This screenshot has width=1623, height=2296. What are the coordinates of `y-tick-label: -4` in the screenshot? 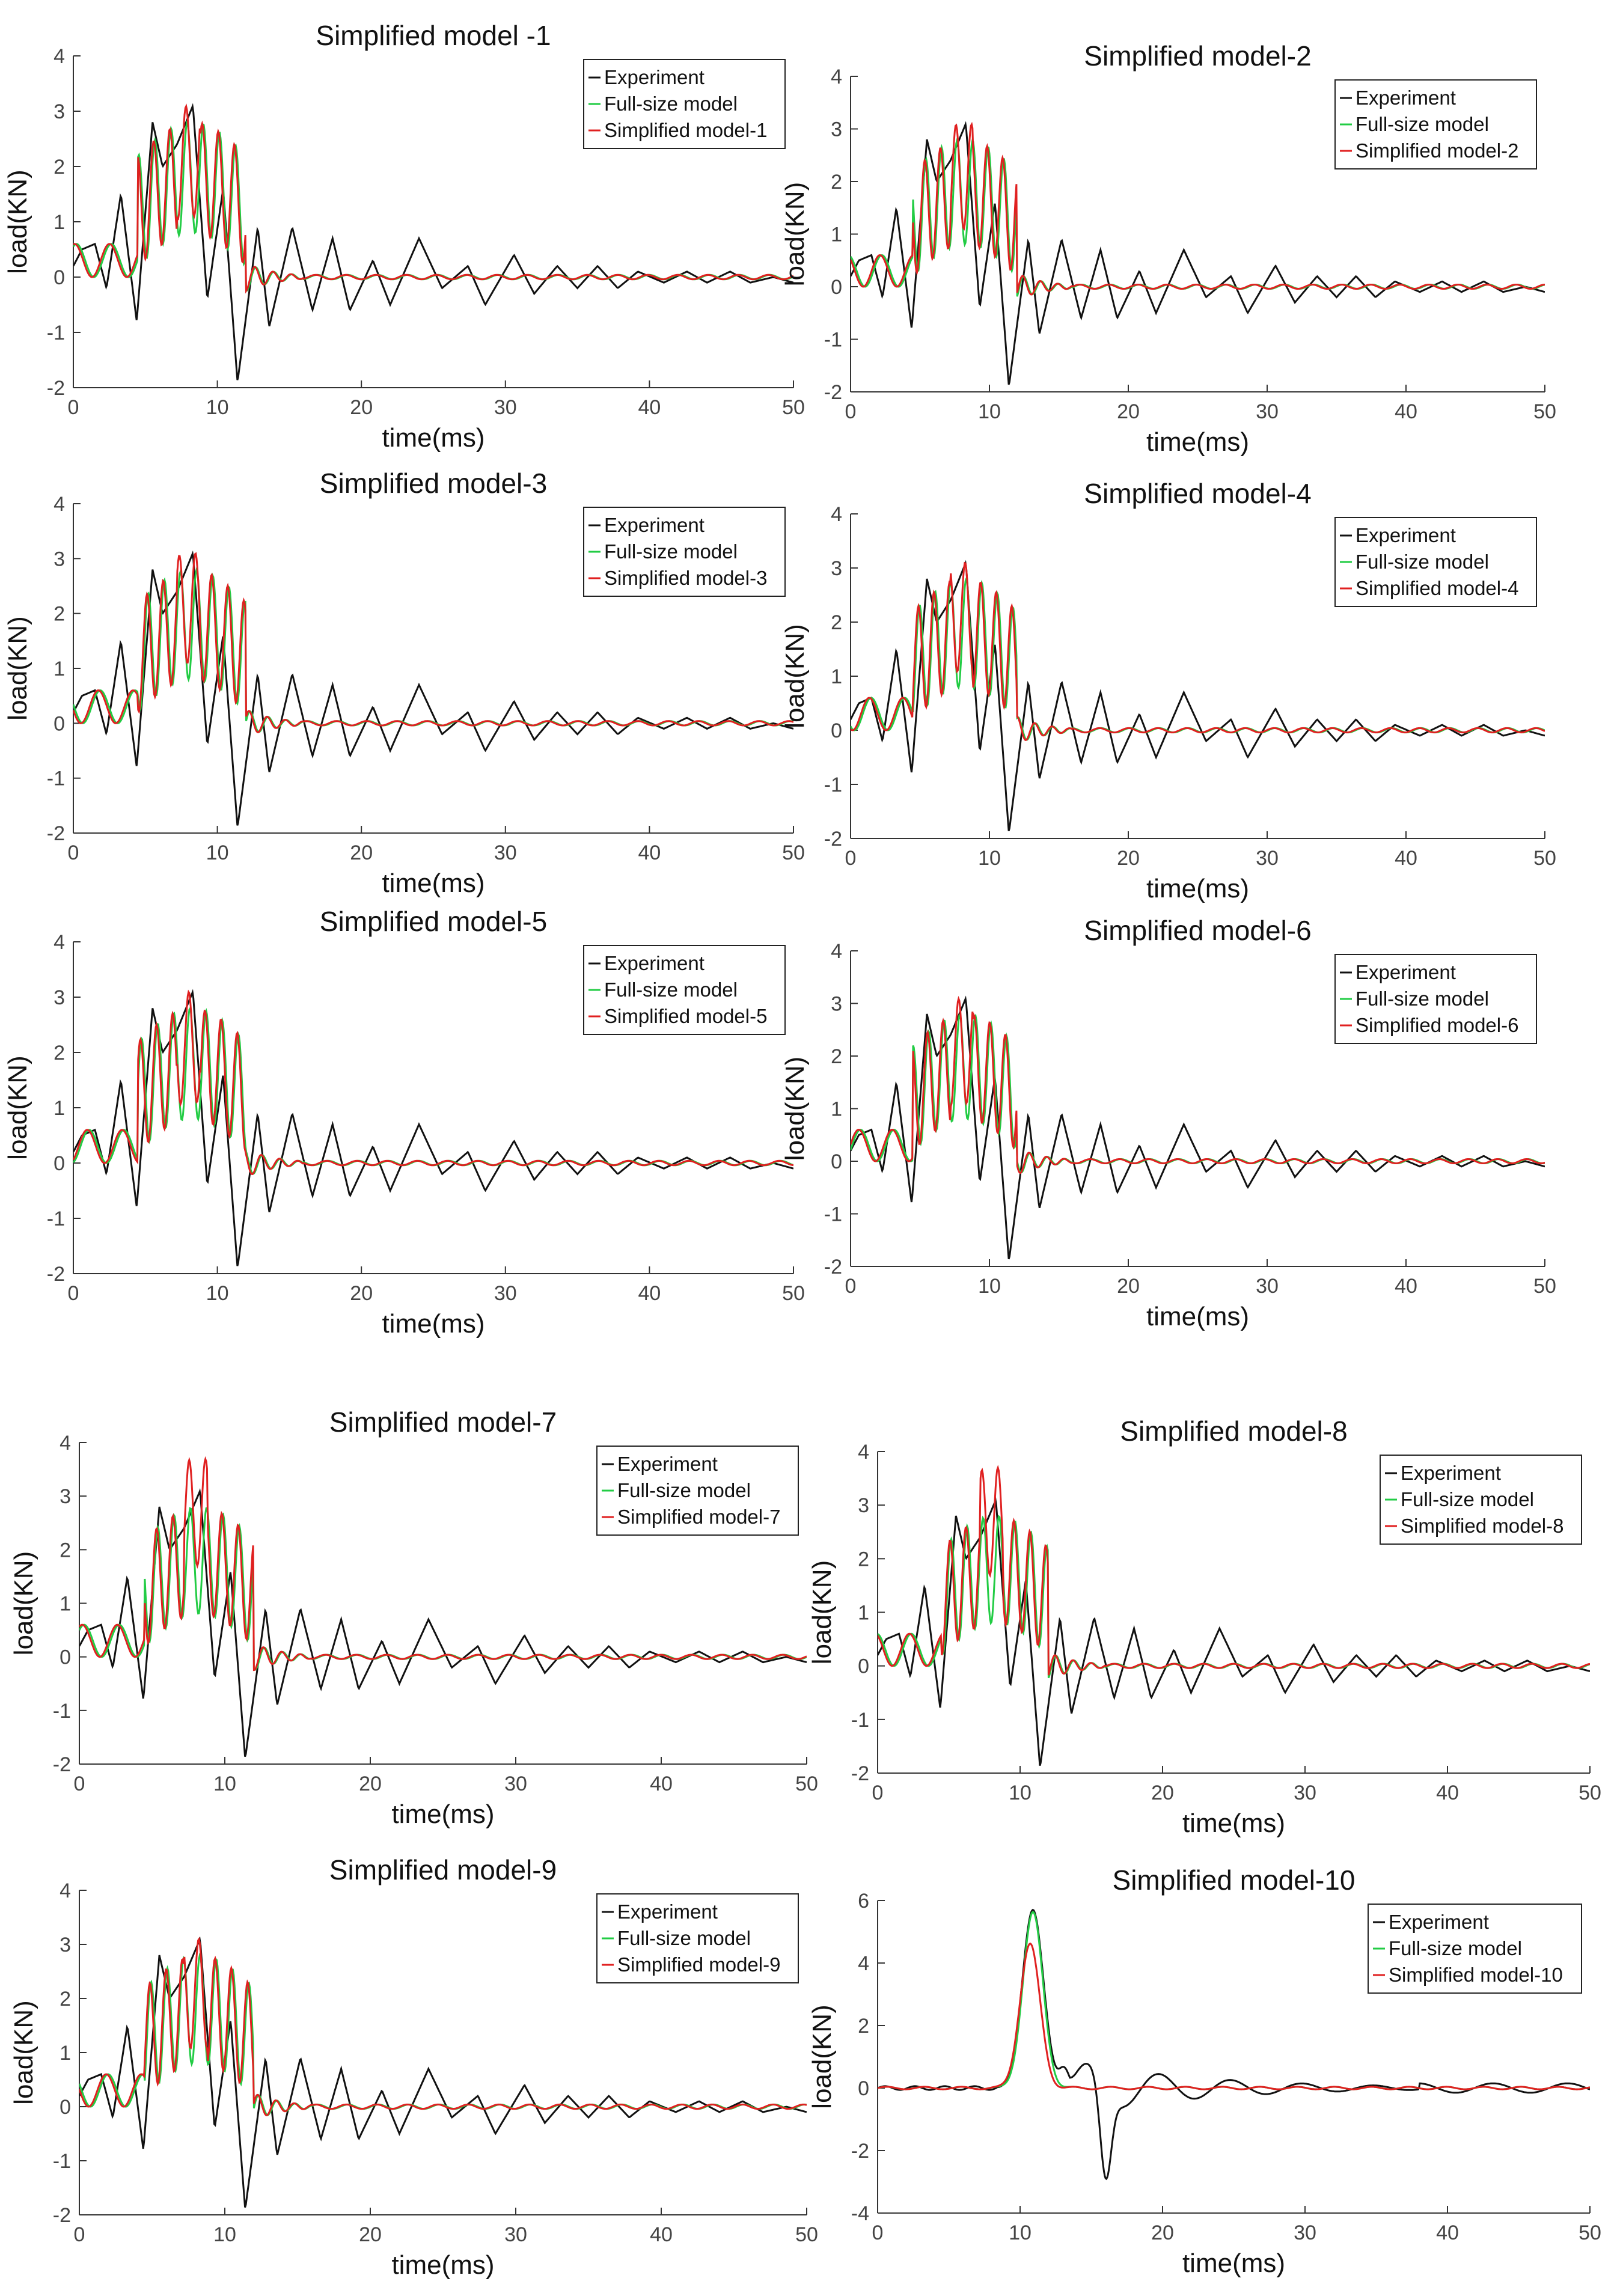 It's located at (860, 2213).